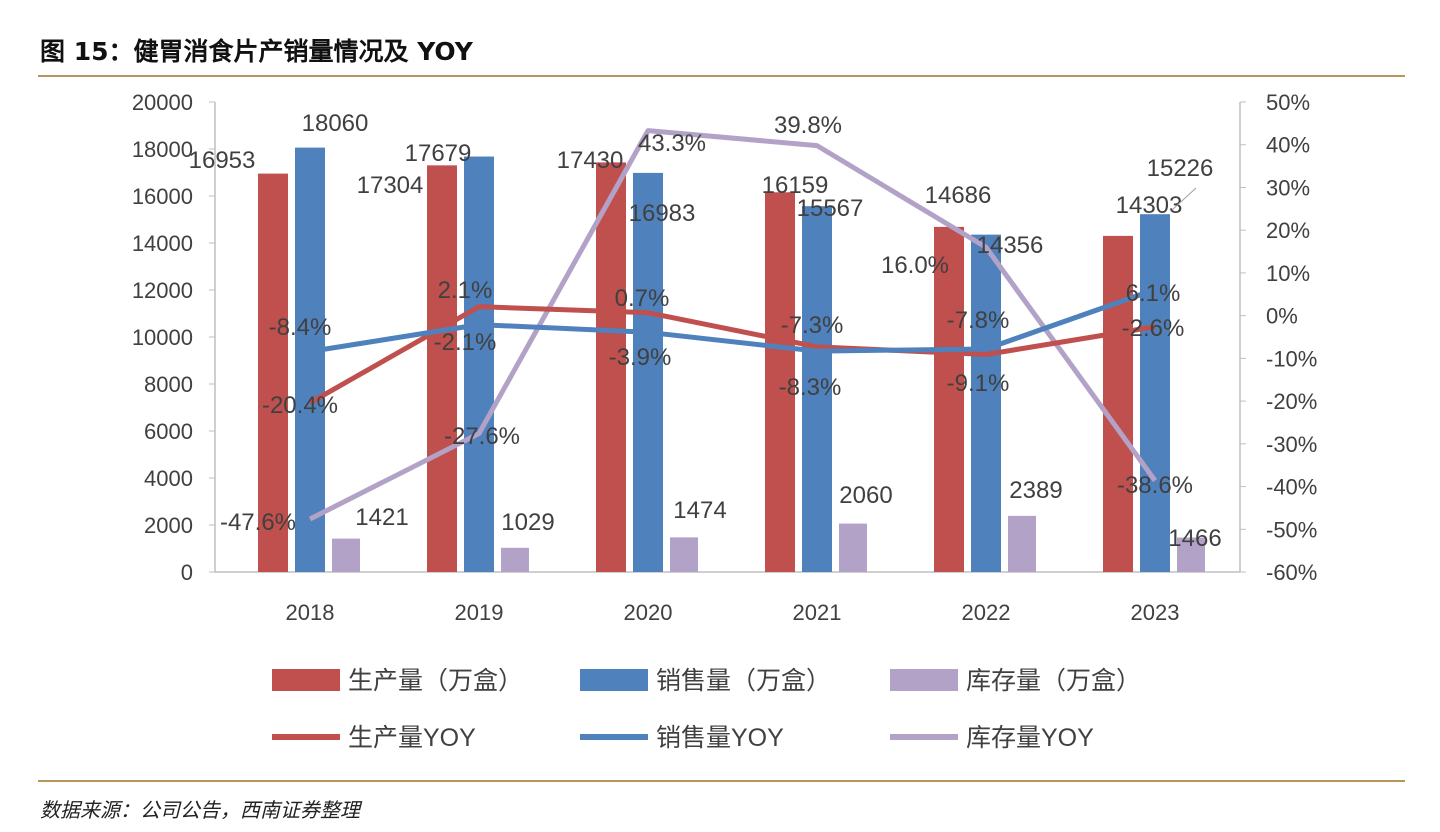 Image resolution: width=1440 pixels, height=832 pixels. What do you see at coordinates (1030, 738) in the screenshot?
I see `legend-label: 库存量YOY` at bounding box center [1030, 738].